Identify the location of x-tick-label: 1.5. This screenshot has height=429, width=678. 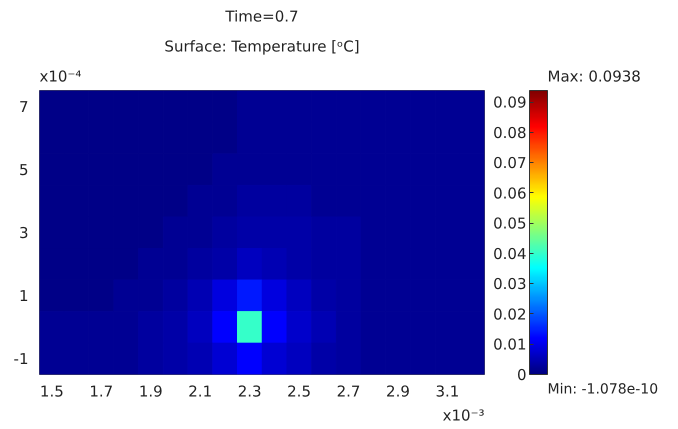
(52, 391).